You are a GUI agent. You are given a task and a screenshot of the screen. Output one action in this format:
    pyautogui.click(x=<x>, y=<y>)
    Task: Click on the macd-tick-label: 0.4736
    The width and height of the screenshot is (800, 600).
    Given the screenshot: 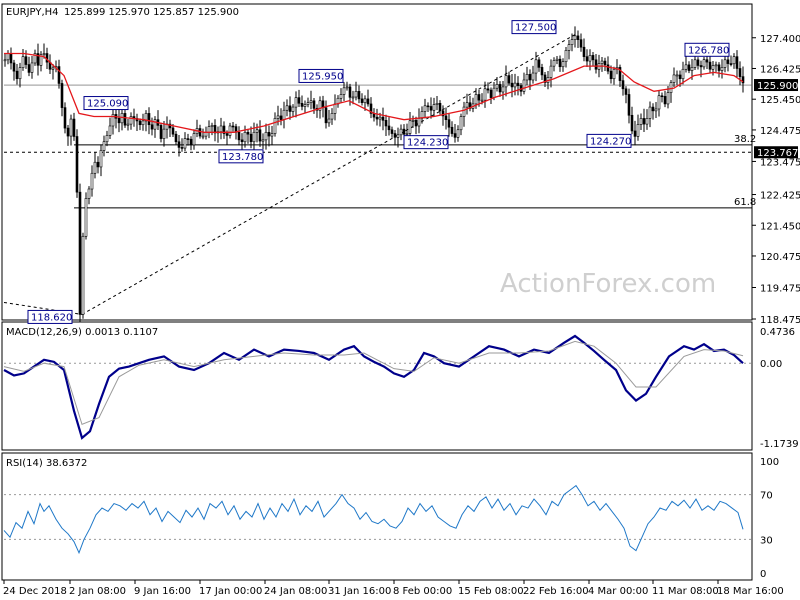 What is the action you would take?
    pyautogui.click(x=777, y=332)
    